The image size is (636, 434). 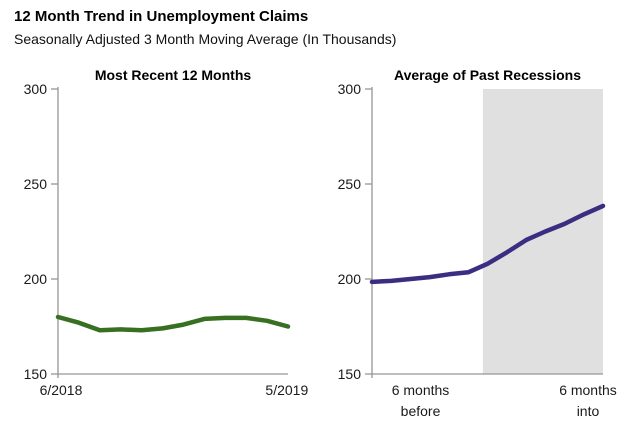 What do you see at coordinates (487, 244) in the screenshot?
I see `past-recessions-average-line` at bounding box center [487, 244].